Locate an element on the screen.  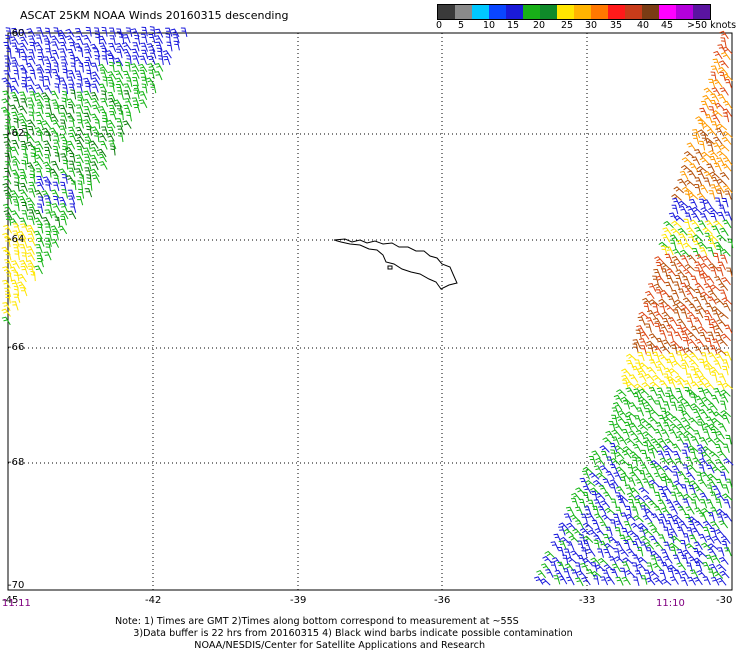
lon-label: -30 is located at coordinates (724, 600).